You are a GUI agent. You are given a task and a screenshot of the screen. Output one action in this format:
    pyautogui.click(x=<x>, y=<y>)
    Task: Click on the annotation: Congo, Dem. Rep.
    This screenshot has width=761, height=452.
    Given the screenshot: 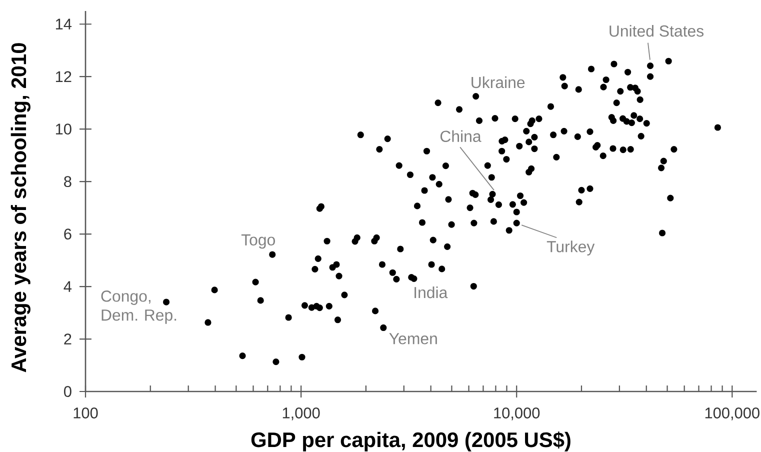 What is the action you would take?
    pyautogui.click(x=138, y=307)
    